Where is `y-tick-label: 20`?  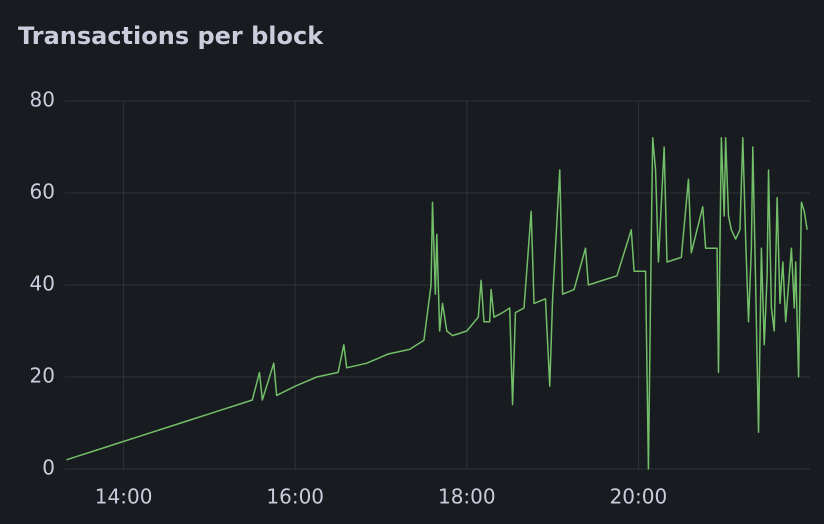
y-tick-label: 20 is located at coordinates (42, 376).